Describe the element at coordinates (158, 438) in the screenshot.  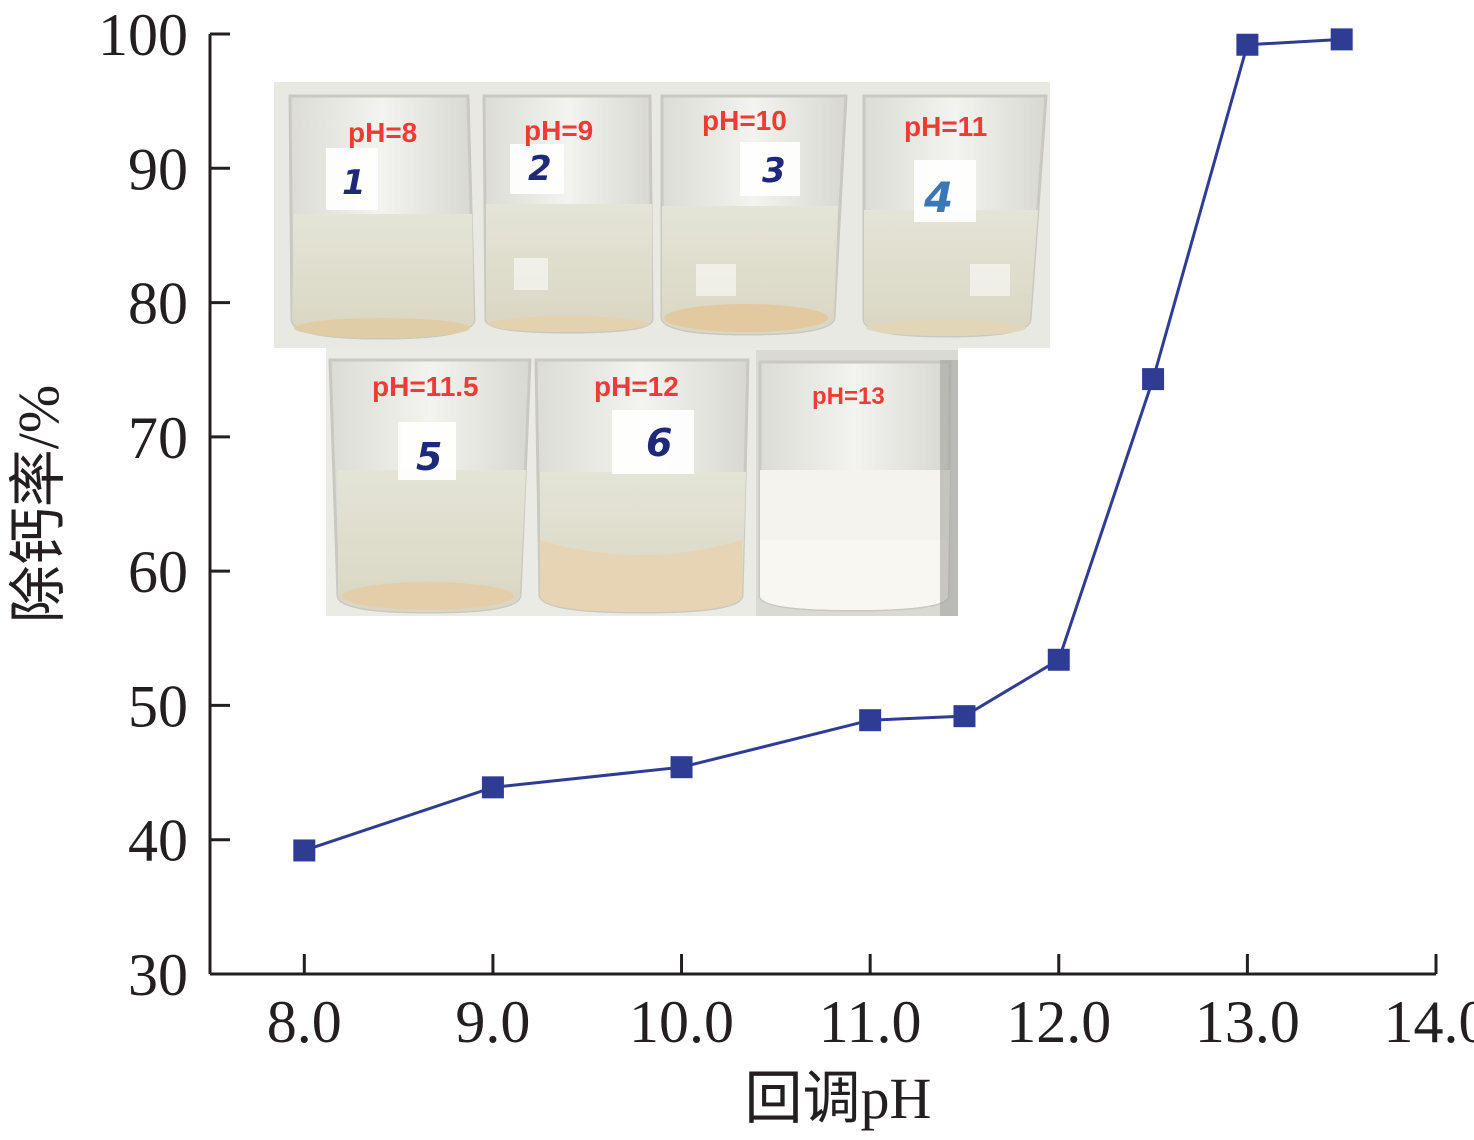
I see `y-tick-label: 70` at that location.